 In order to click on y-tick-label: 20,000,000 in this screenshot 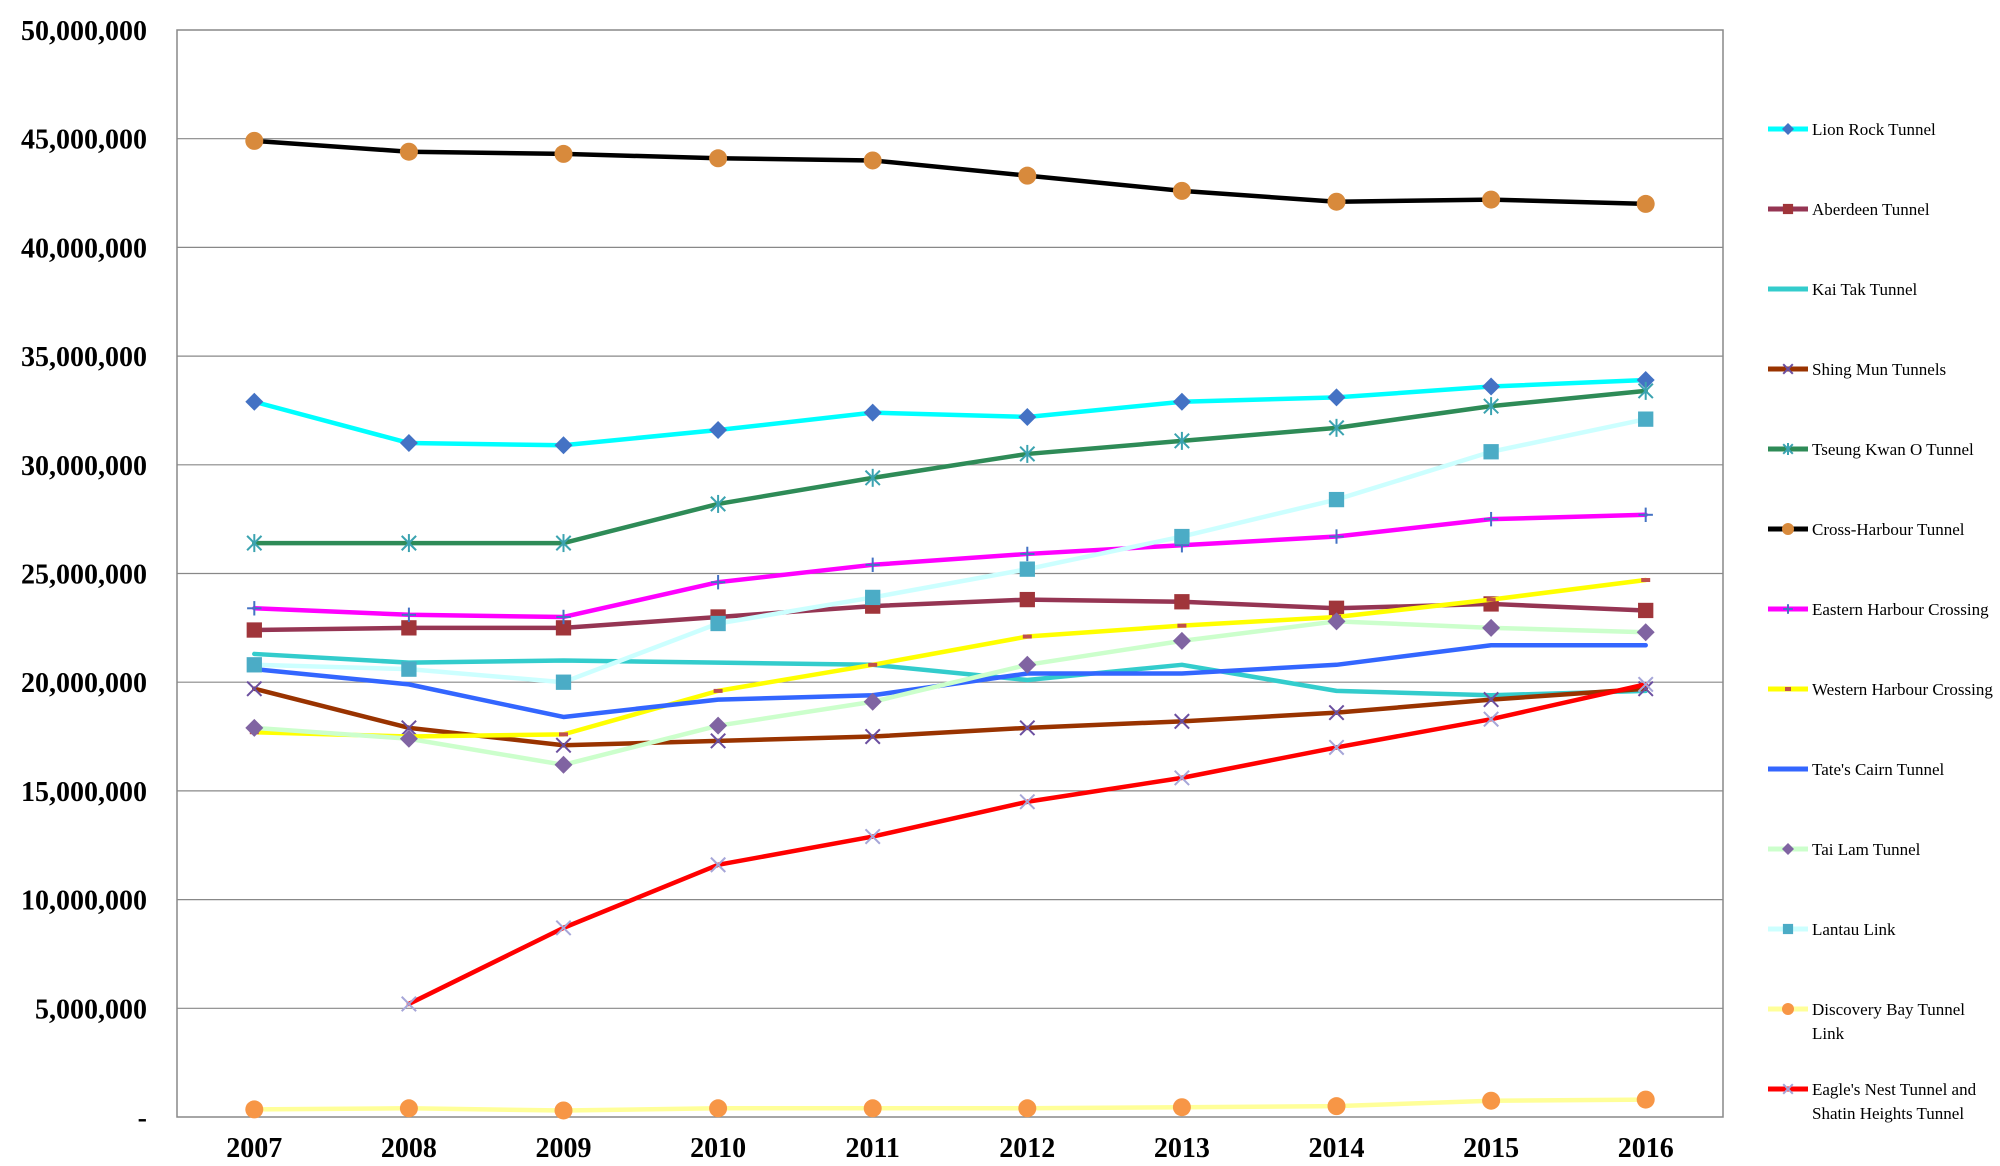, I will do `click(84, 683)`.